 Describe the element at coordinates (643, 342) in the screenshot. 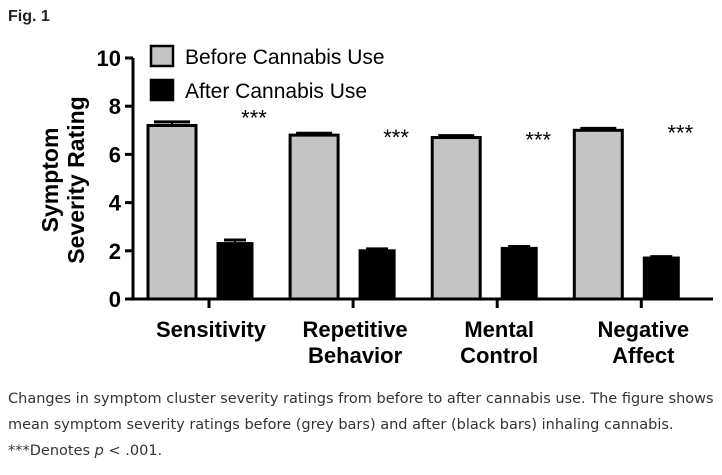

I see `x-tick-label: Negative Affect` at that location.